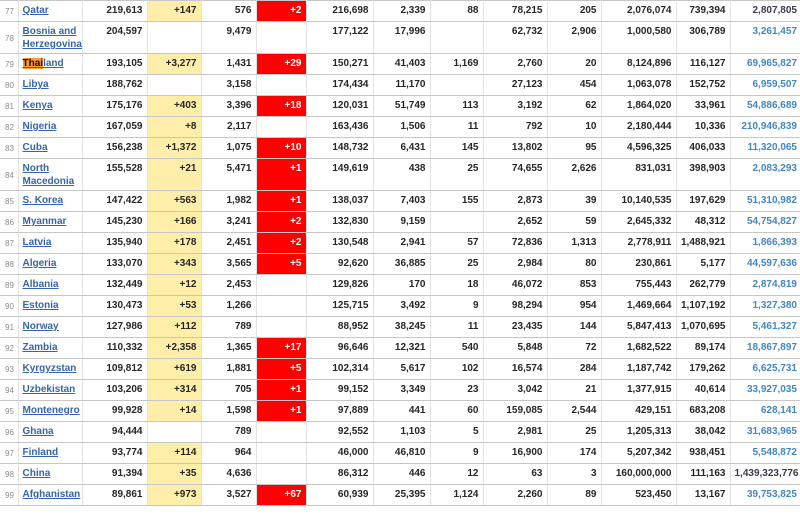 Image resolution: width=800 pixels, height=521 pixels. What do you see at coordinates (775, 452) in the screenshot?
I see `population-link: 5,548,872` at bounding box center [775, 452].